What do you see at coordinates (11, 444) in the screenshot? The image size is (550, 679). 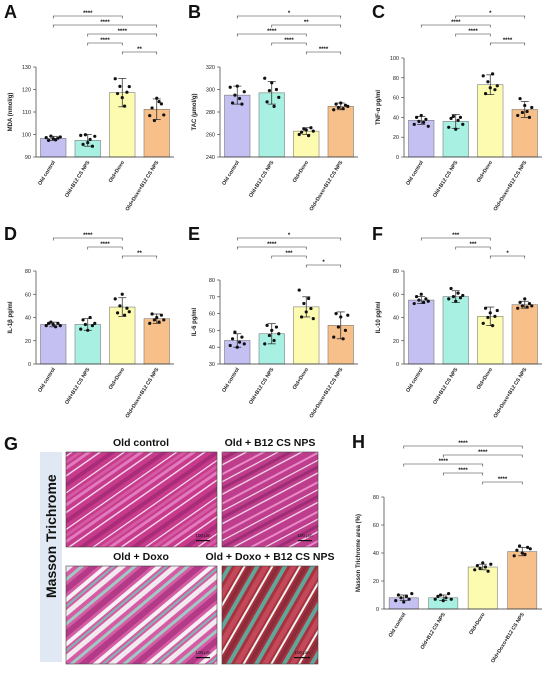 I see `panel-letter-g: G` at bounding box center [11, 444].